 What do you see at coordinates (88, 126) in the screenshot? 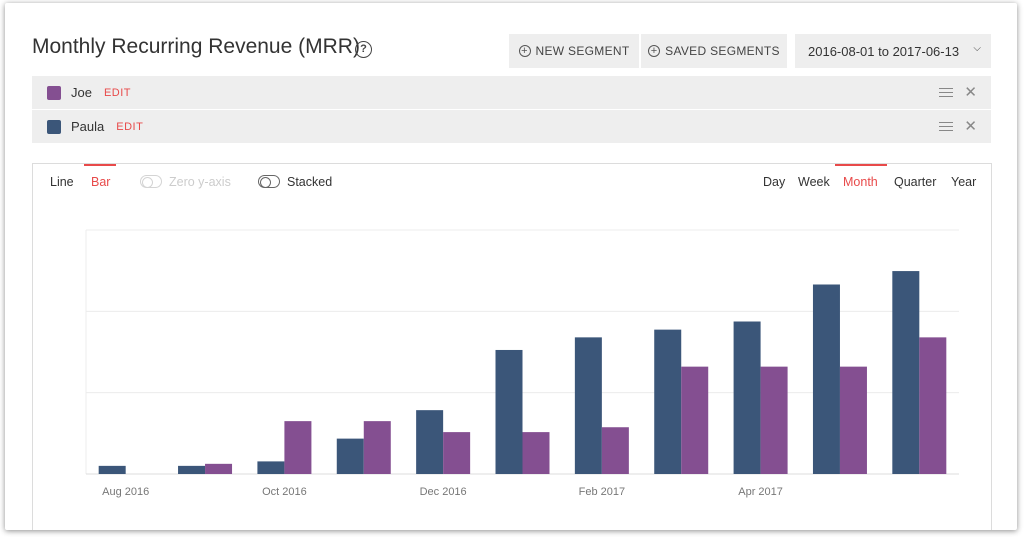
I see `segment-name: Paula` at bounding box center [88, 126].